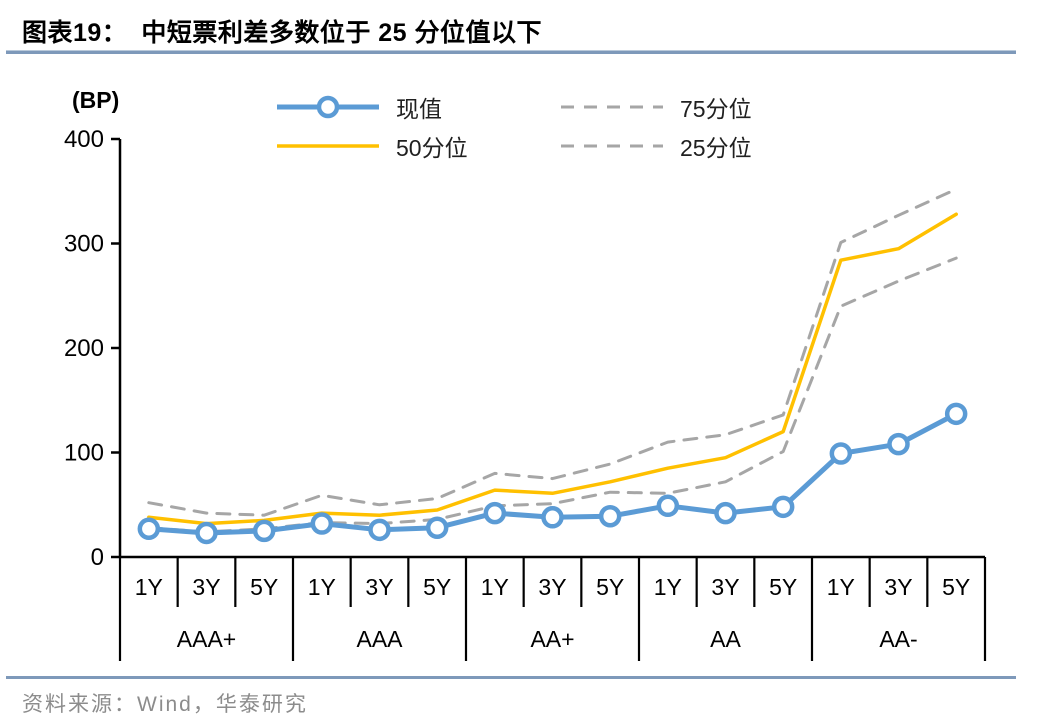 This screenshot has width=1048, height=728. Describe the element at coordinates (716, 148) in the screenshot. I see `legend-label-p25: 25分位` at that location.